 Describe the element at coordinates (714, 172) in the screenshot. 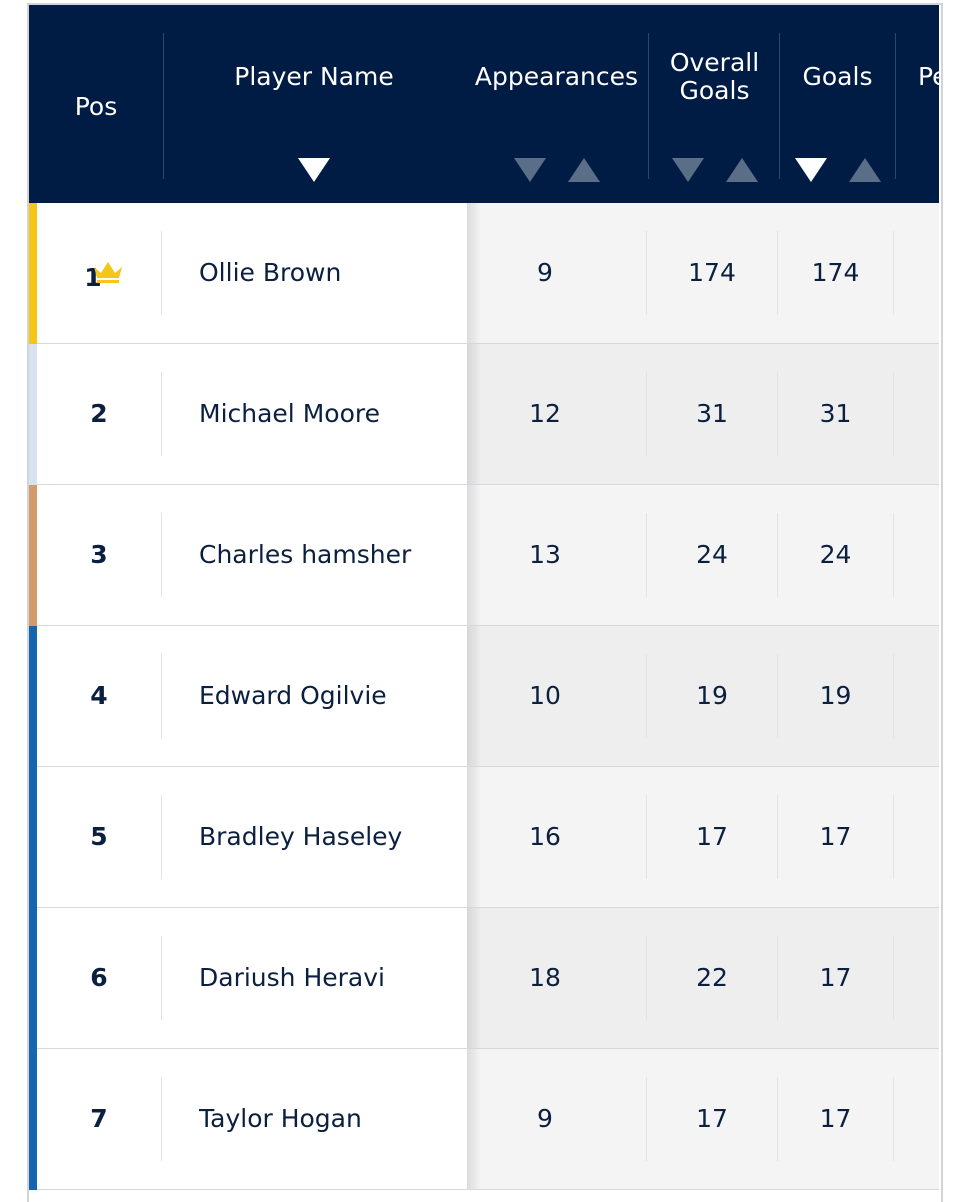

I see `overall-goals-sort` at that location.